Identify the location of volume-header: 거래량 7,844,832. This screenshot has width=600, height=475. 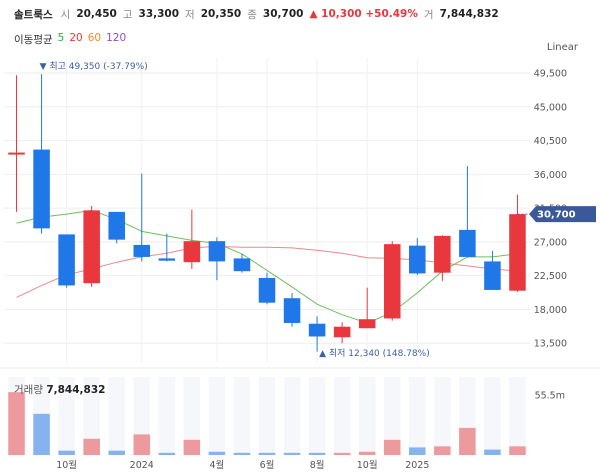
(59, 389).